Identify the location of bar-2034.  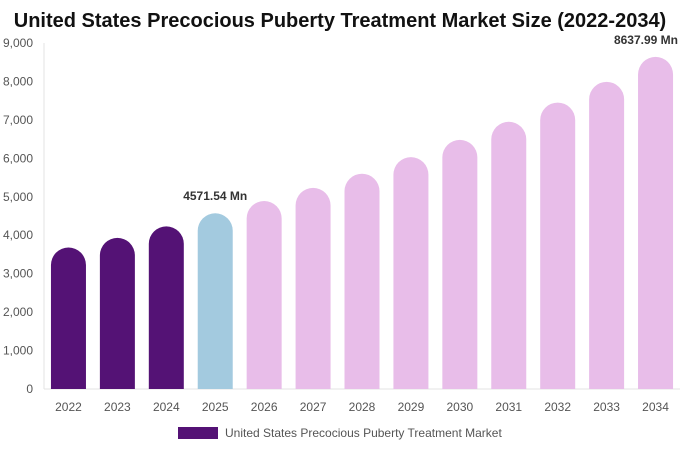
(656, 223).